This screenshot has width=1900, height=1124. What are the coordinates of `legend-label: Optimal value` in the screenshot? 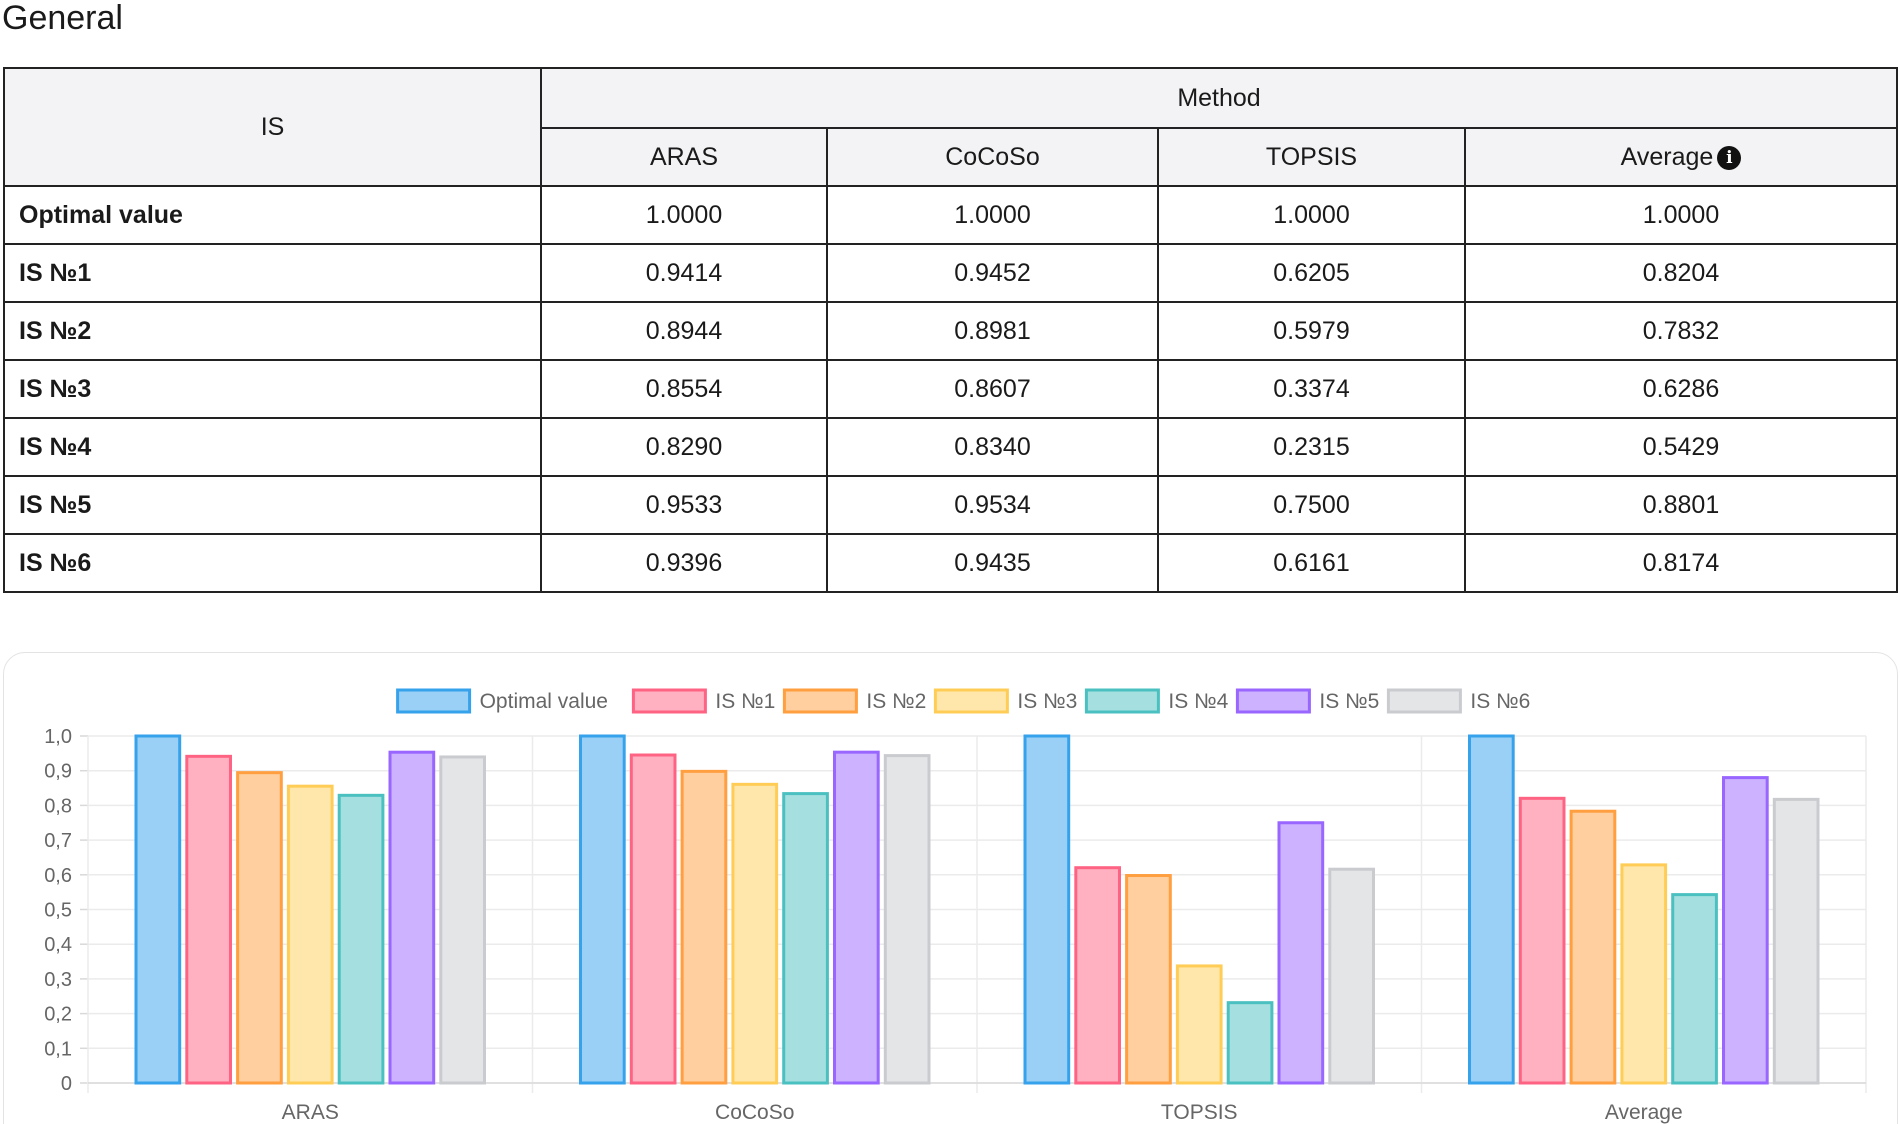 It's located at (544, 701).